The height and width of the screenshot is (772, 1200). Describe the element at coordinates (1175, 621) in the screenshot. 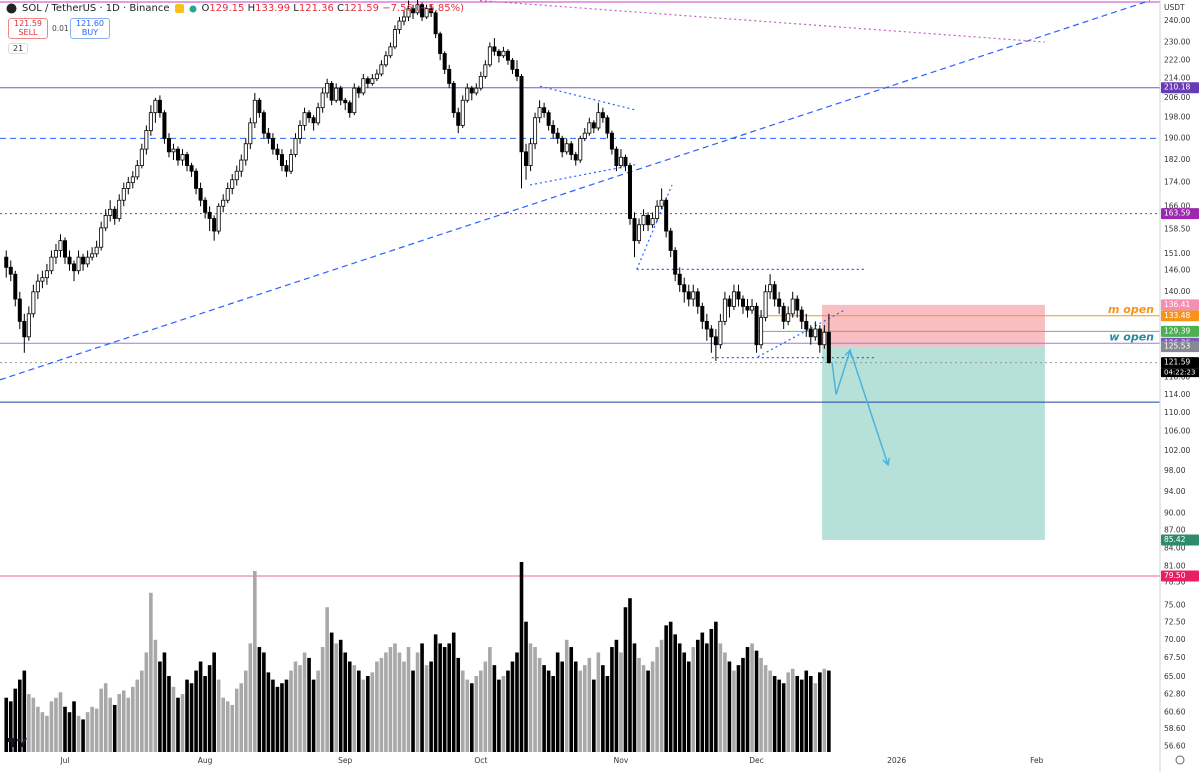

I see `y-tick-label: 72.50` at that location.